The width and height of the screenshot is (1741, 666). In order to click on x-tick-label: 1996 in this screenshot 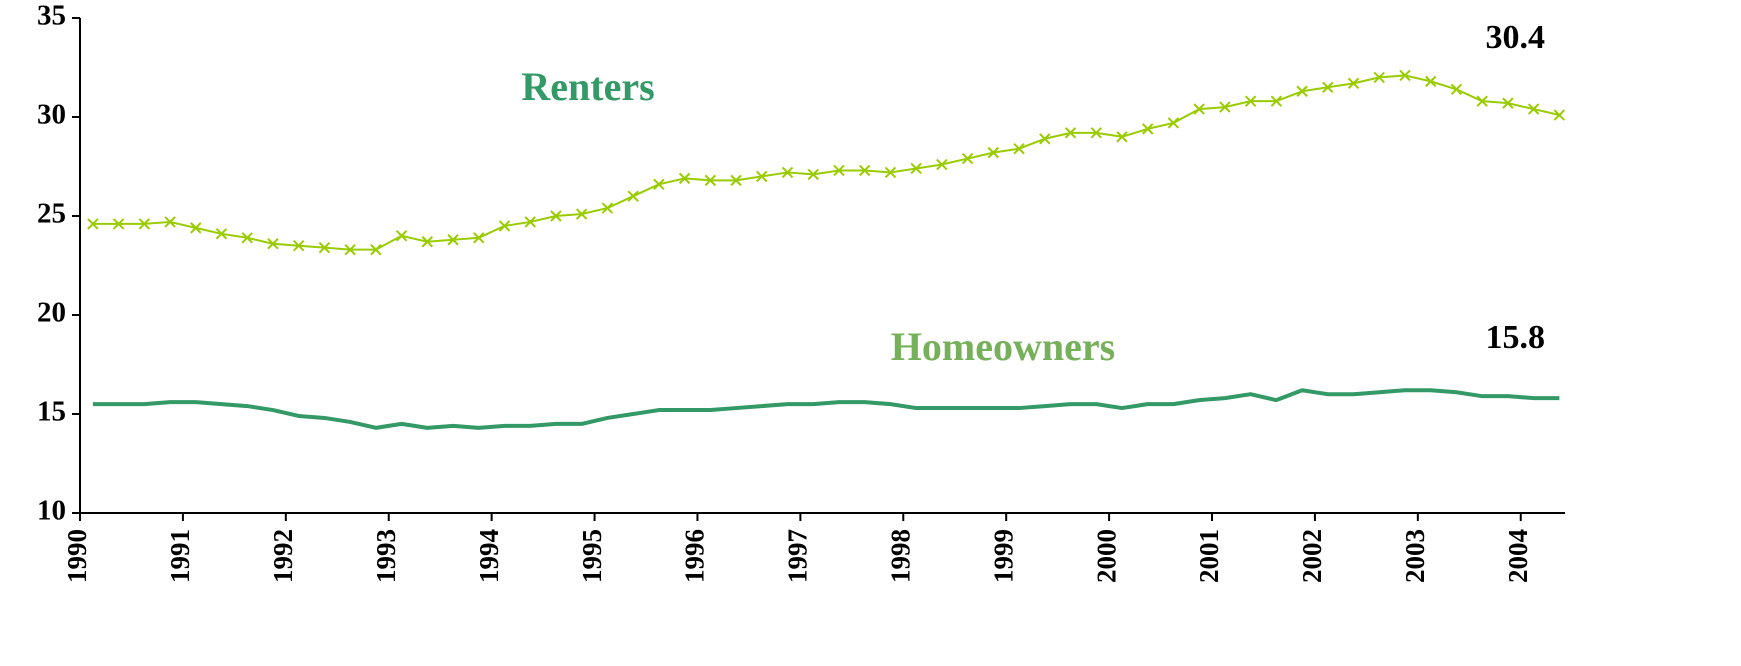, I will do `click(695, 556)`.